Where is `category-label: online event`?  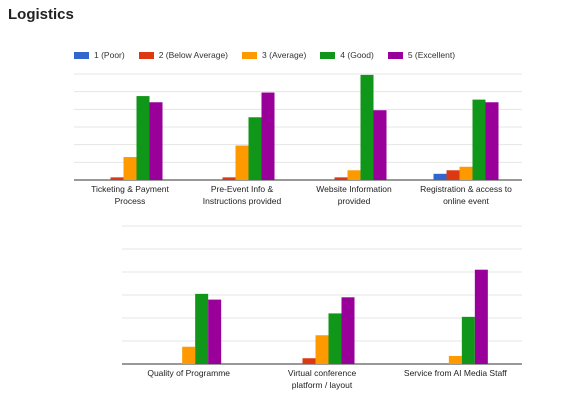
category-label: online event is located at coordinates (466, 201).